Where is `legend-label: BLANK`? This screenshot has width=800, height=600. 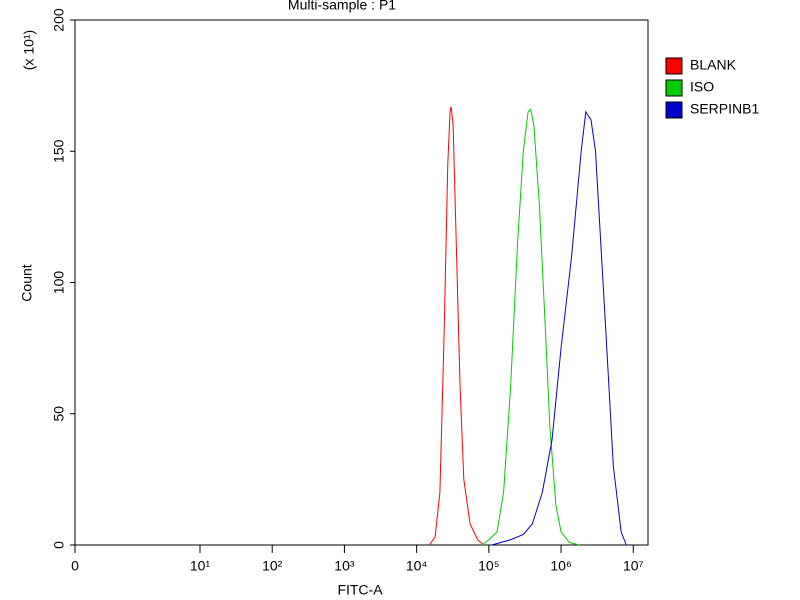 legend-label: BLANK is located at coordinates (713, 65).